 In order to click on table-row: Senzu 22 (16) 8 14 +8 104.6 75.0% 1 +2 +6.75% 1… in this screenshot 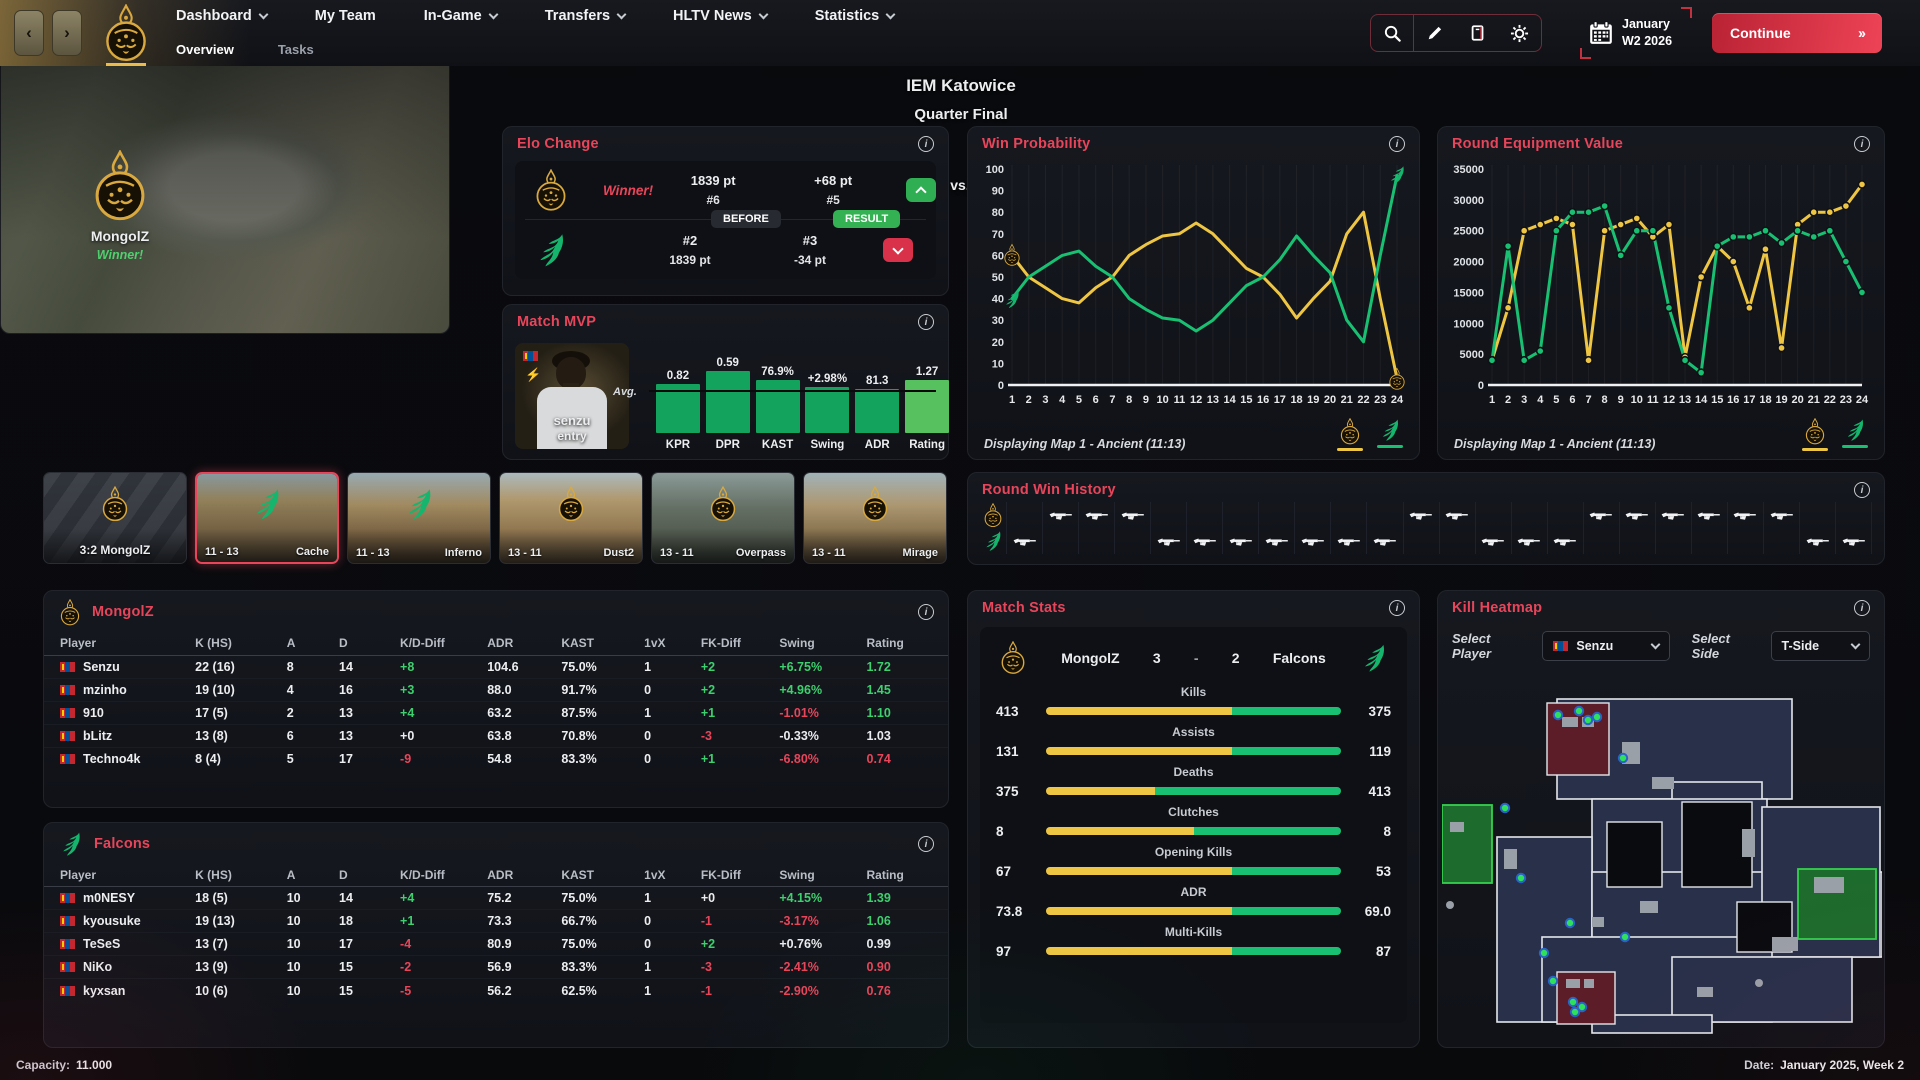, I will do `click(496, 667)`.